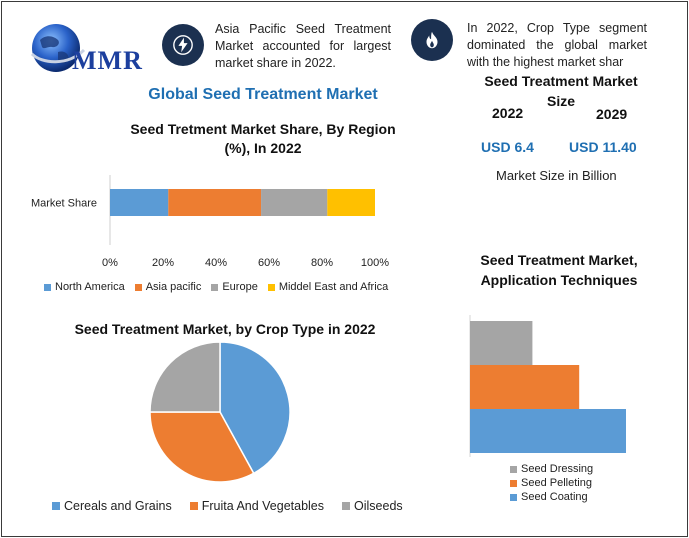 The image size is (689, 538). What do you see at coordinates (375, 263) in the screenshot?
I see `x-tick-label: 100%` at bounding box center [375, 263].